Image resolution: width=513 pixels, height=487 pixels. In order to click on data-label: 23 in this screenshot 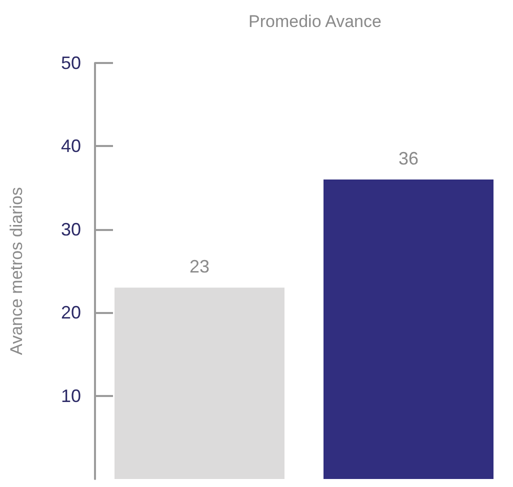, I will do `click(199, 266)`.